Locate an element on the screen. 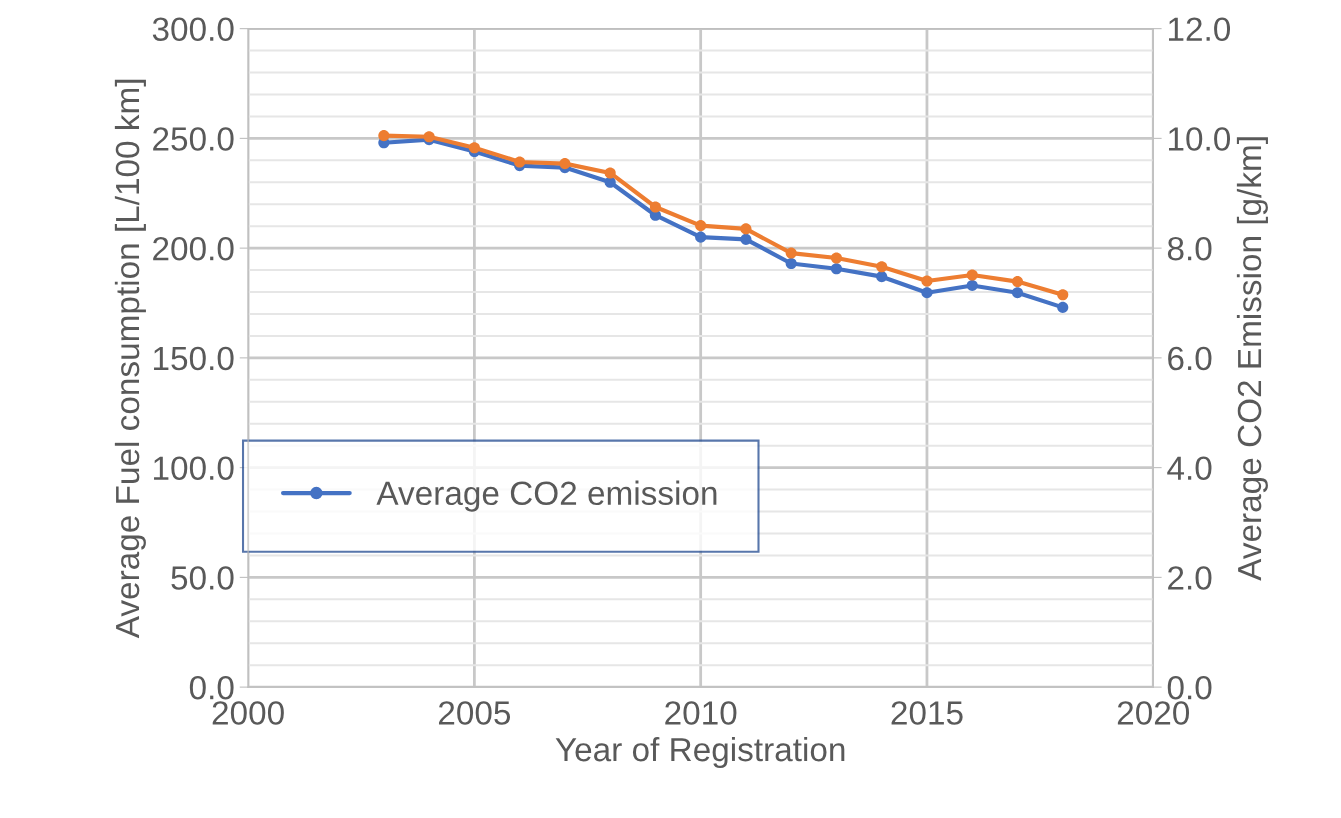 Image resolution: width=1341 pixels, height=818 pixels. y2-tick-label: 12.0 is located at coordinates (1200, 29).